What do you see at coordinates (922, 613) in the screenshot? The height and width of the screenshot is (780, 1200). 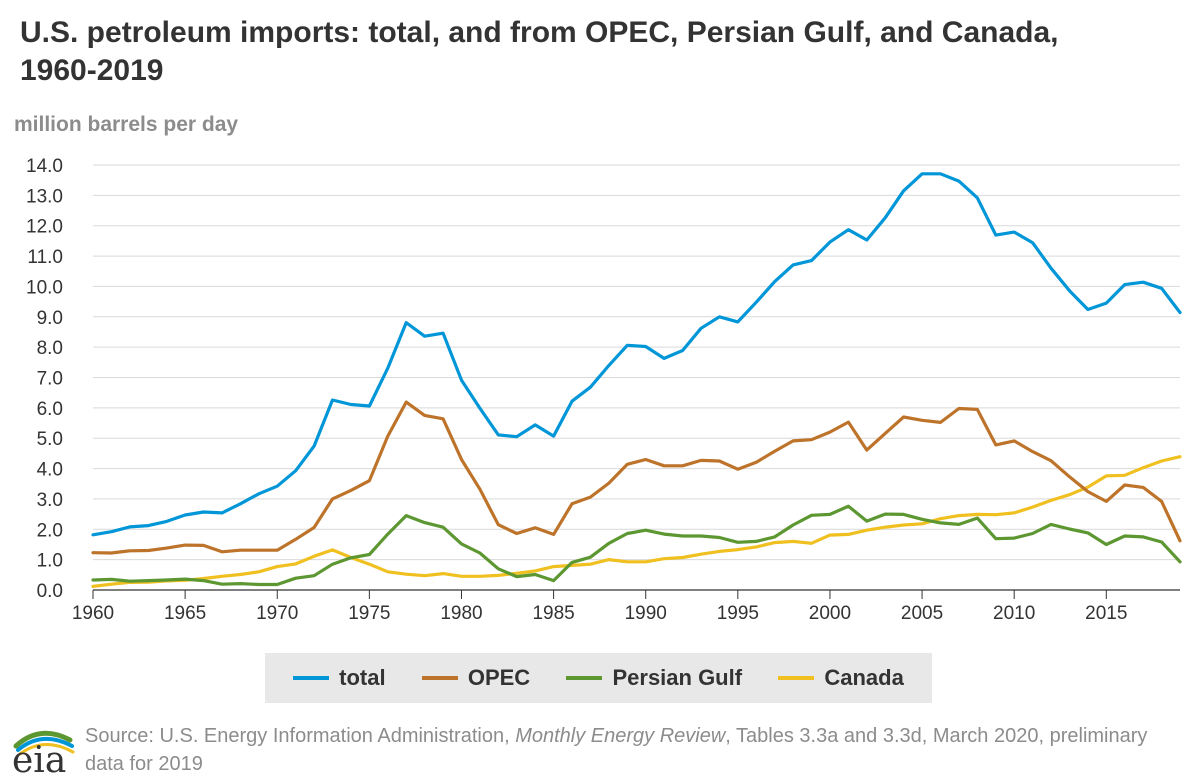 I see `x-tick-label: 2005` at bounding box center [922, 613].